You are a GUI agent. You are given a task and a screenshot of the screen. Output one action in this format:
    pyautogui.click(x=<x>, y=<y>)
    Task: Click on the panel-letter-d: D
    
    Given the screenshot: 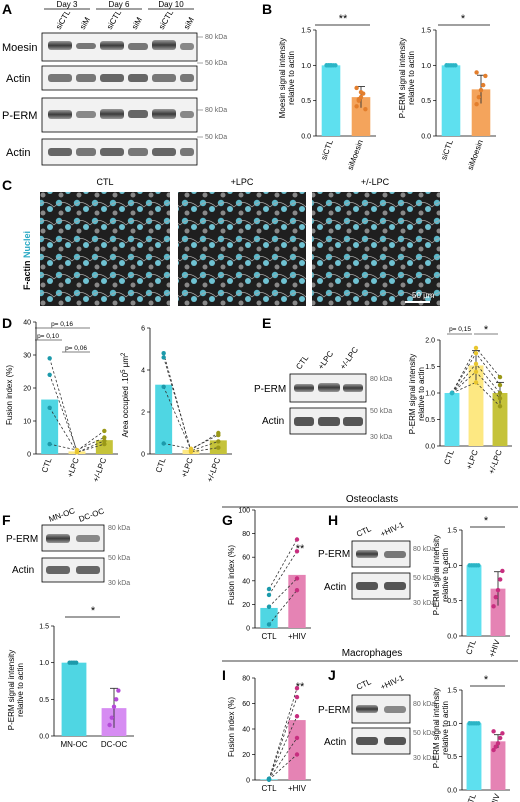 What is the action you would take?
    pyautogui.click(x=7, y=323)
    